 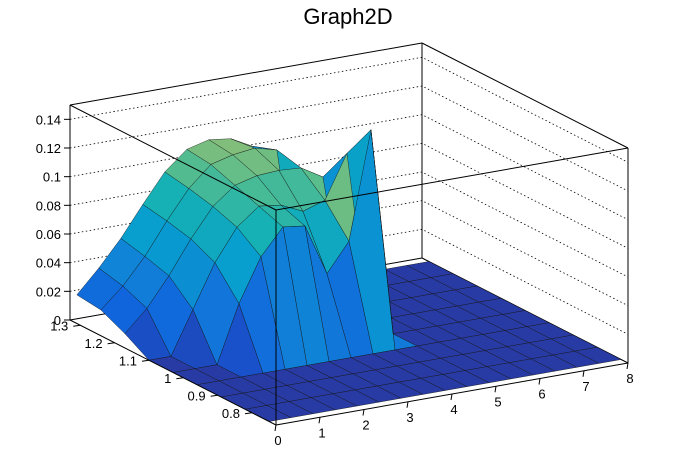 What do you see at coordinates (48, 234) in the screenshot?
I see `z-tick-label: 0.06` at bounding box center [48, 234].